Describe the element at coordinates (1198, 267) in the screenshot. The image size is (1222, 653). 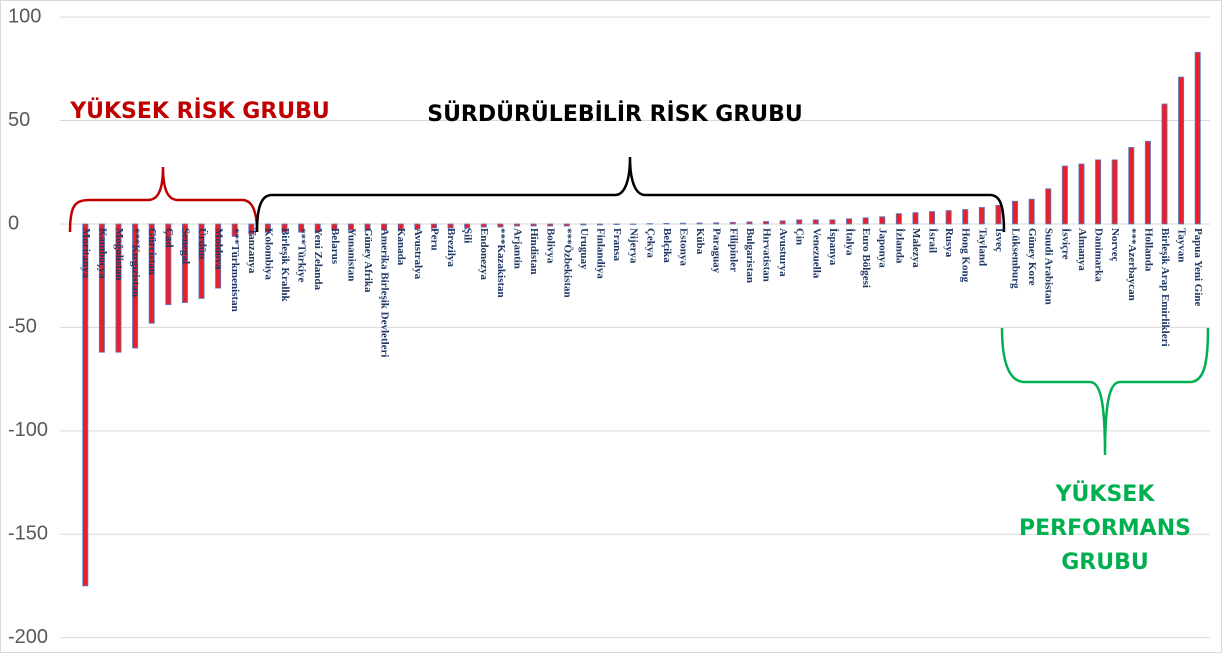
I see `x-tick-label: Papua Yeni Gine` at that location.